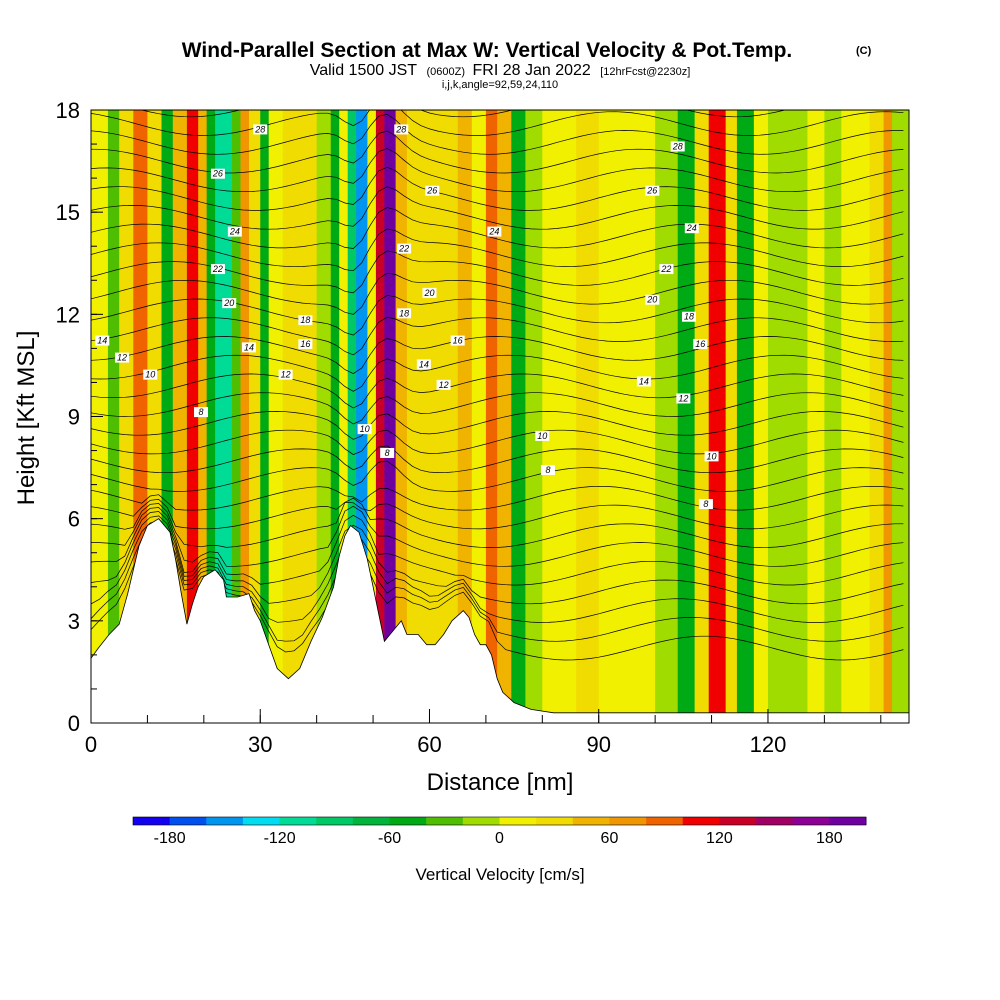 This screenshot has height=1000, width=1000. I want to click on colorbar-tick-label: 0, so click(499, 838).